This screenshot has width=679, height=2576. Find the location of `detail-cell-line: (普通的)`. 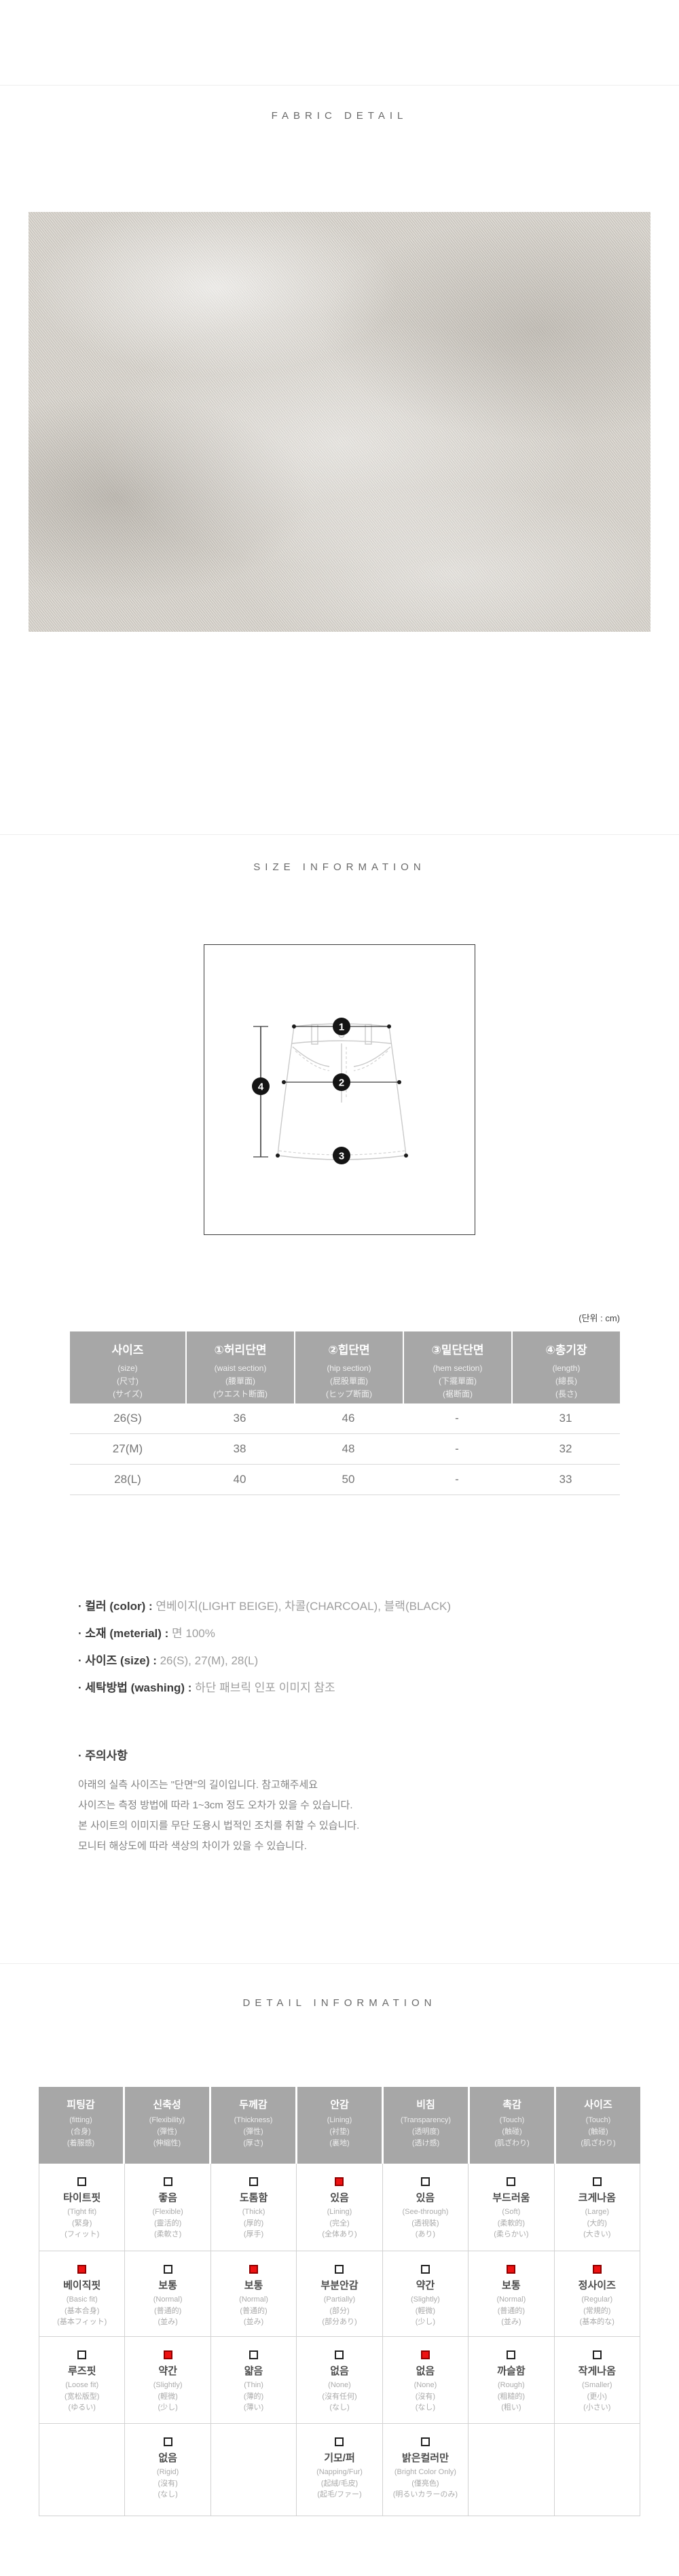

detail-cell-line: (普通的) is located at coordinates (168, 2310).